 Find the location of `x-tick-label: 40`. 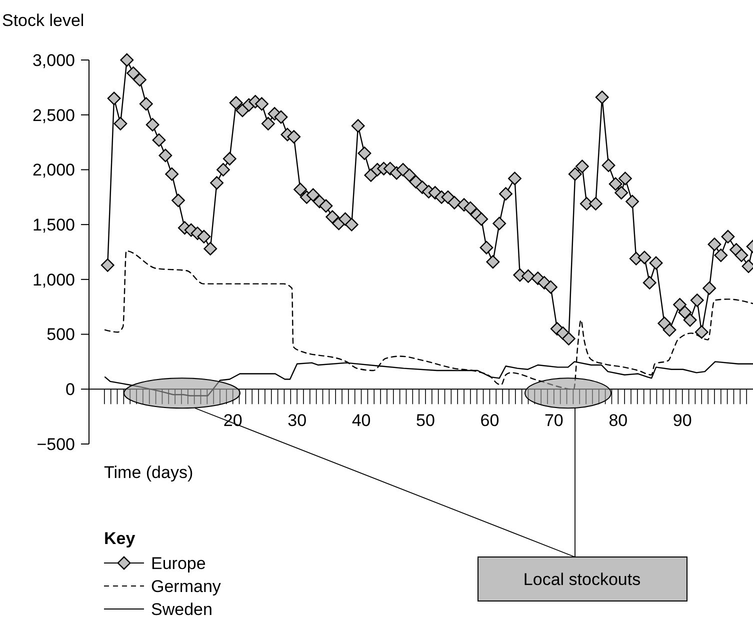

x-tick-label: 40 is located at coordinates (361, 420).